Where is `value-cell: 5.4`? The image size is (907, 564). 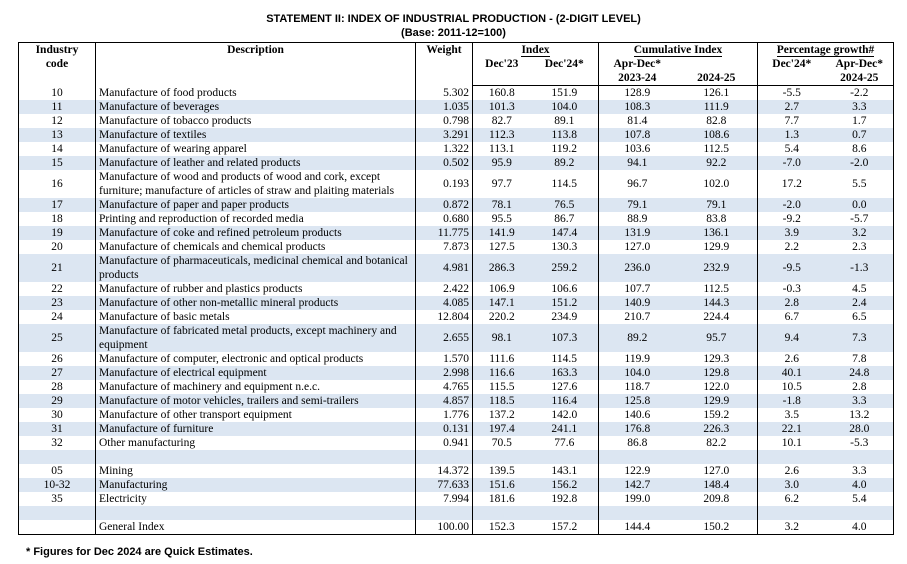
value-cell: 5.4 is located at coordinates (791, 149).